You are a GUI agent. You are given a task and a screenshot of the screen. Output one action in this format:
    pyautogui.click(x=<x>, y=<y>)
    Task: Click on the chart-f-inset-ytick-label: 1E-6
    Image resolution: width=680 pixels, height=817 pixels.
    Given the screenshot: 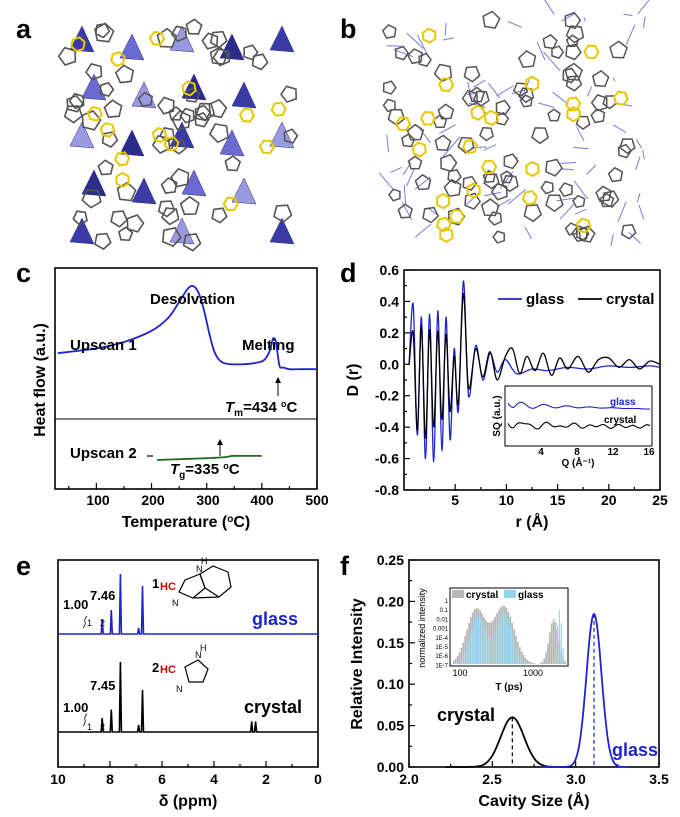 What is the action you would take?
    pyautogui.click(x=441, y=657)
    